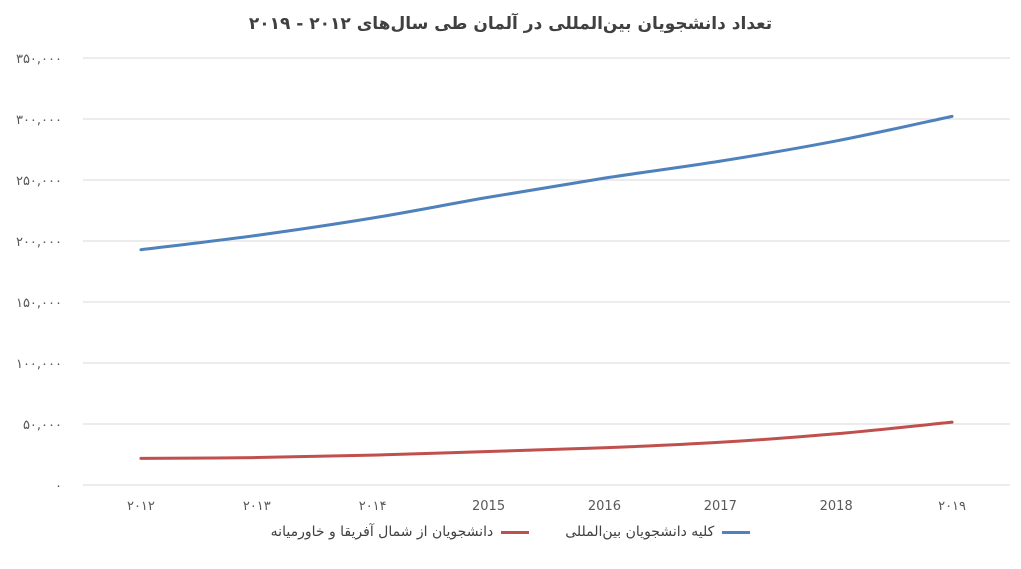  I want to click on y-tick-label: ۲۵۰,۰۰۰, so click(39, 181).